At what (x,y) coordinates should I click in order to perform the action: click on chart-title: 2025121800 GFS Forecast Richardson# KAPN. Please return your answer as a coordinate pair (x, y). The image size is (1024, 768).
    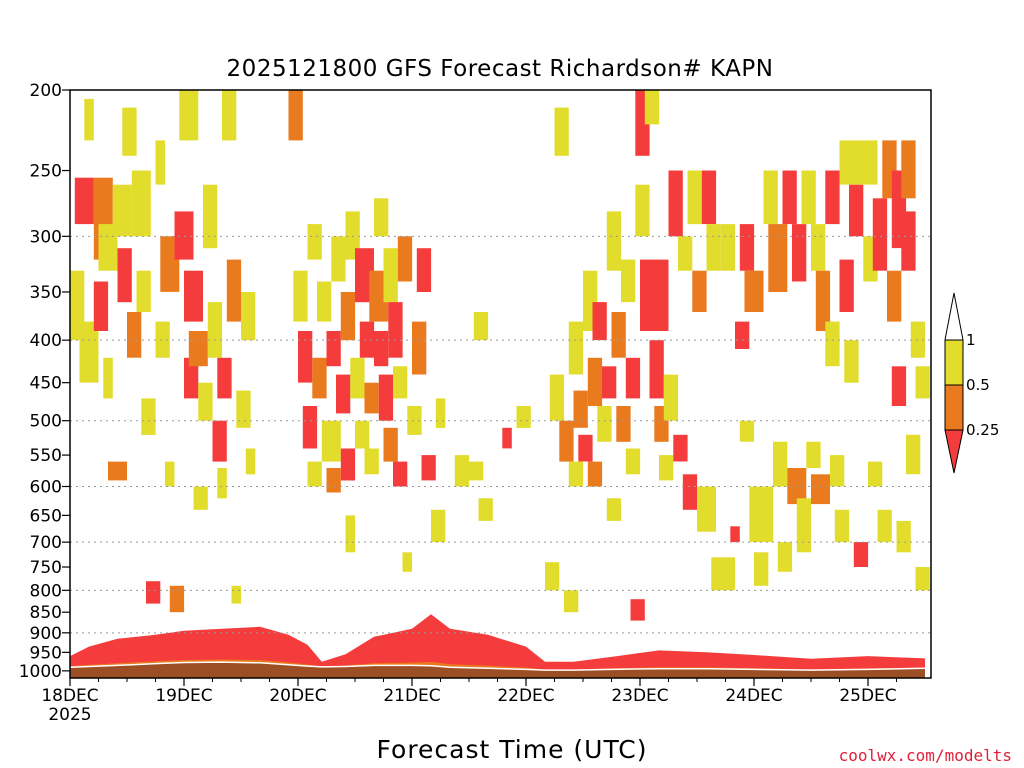
    Looking at the image, I should click on (500, 69).